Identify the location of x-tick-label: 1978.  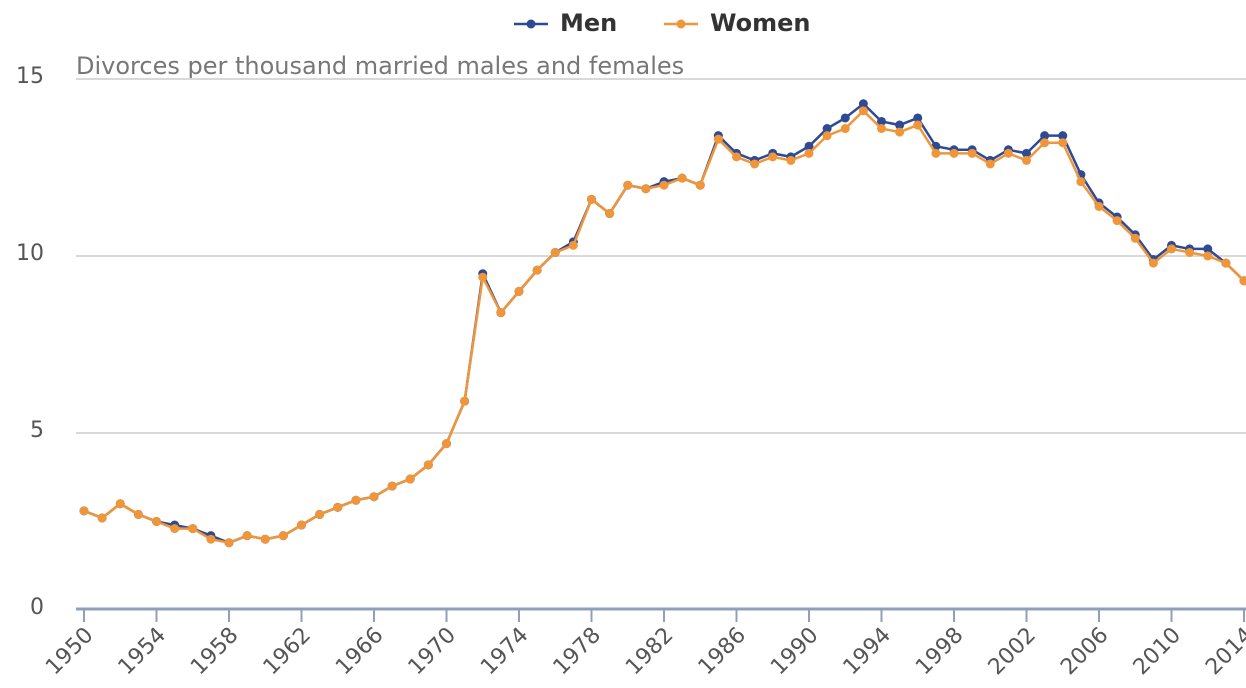
(577, 651).